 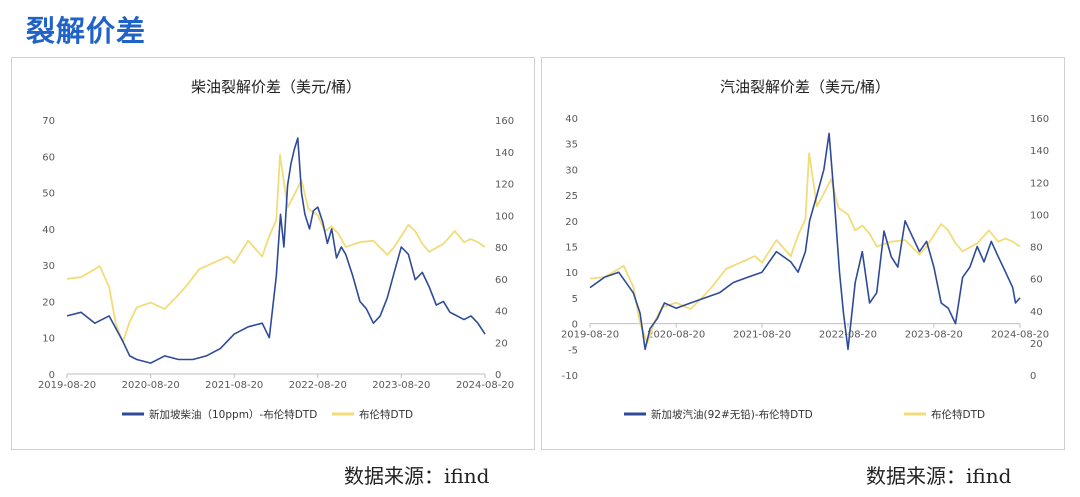 I want to click on series-line-brent, so click(x=276, y=249).